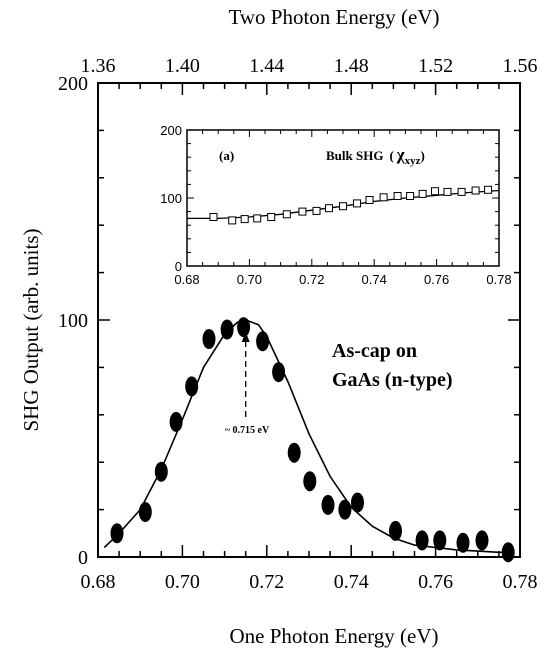 The width and height of the screenshot is (549, 653). What do you see at coordinates (98, 582) in the screenshot?
I see `x-tick-label: 0.68` at bounding box center [98, 582].